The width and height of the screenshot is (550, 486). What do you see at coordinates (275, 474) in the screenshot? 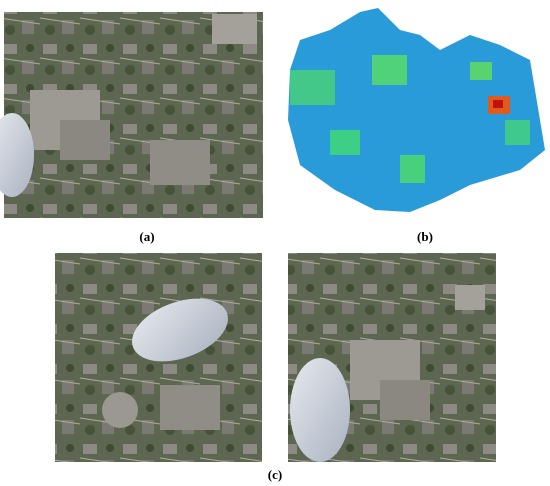
I see `panel-label: (c)` at bounding box center [275, 474].